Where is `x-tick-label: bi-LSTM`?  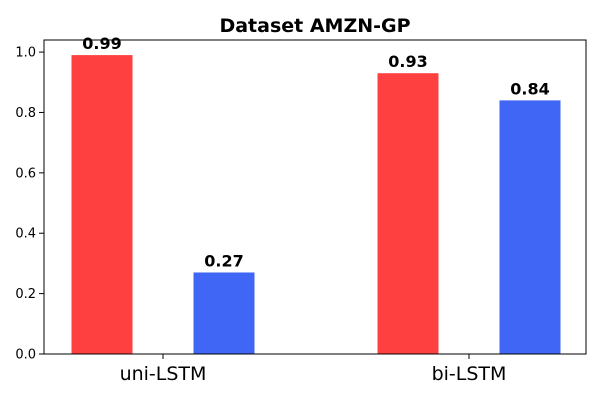 x-tick-label: bi-LSTM is located at coordinates (469, 374).